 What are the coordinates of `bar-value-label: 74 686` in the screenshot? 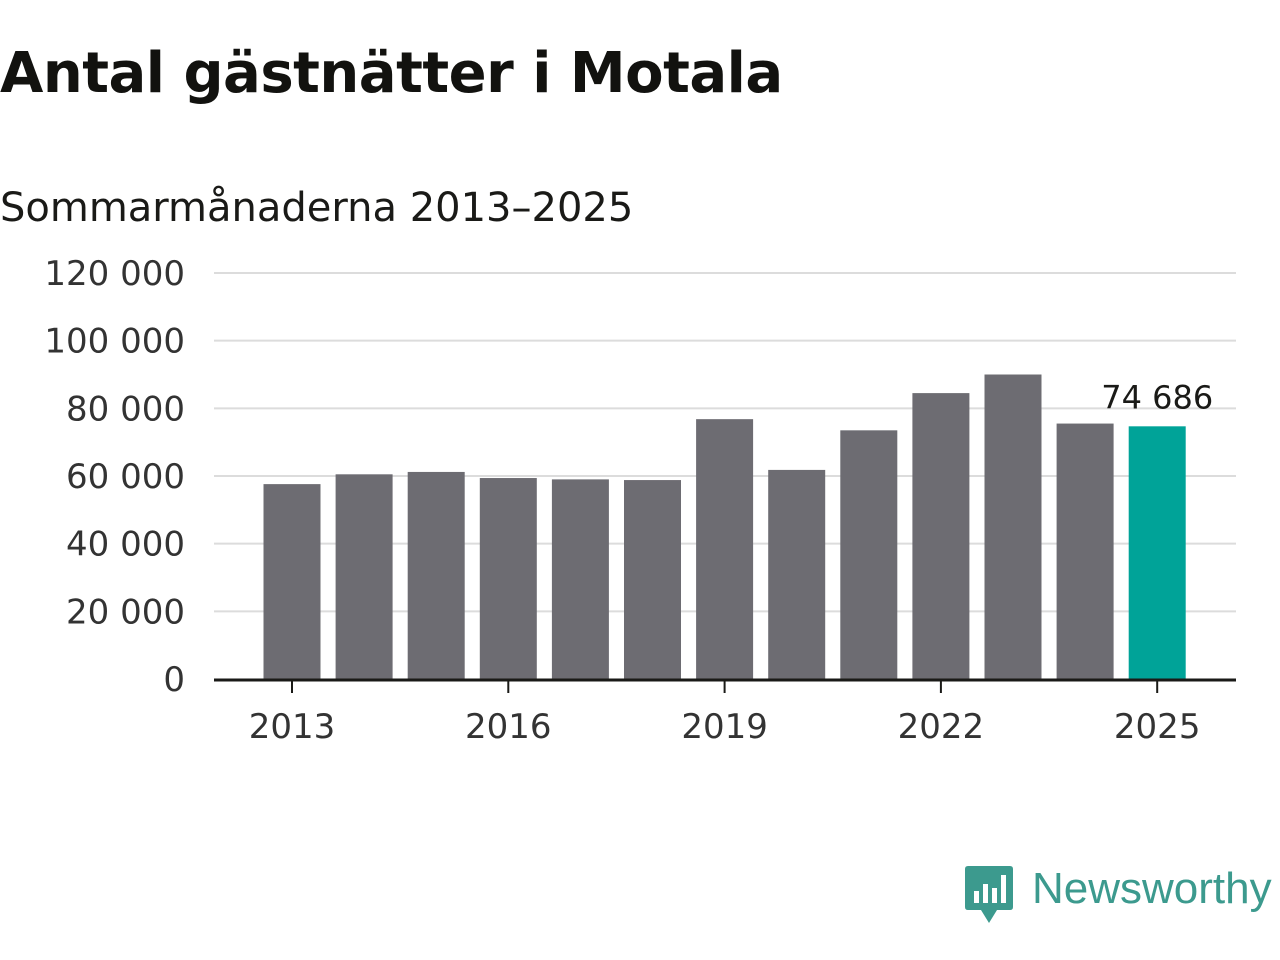 It's located at (1157, 397).